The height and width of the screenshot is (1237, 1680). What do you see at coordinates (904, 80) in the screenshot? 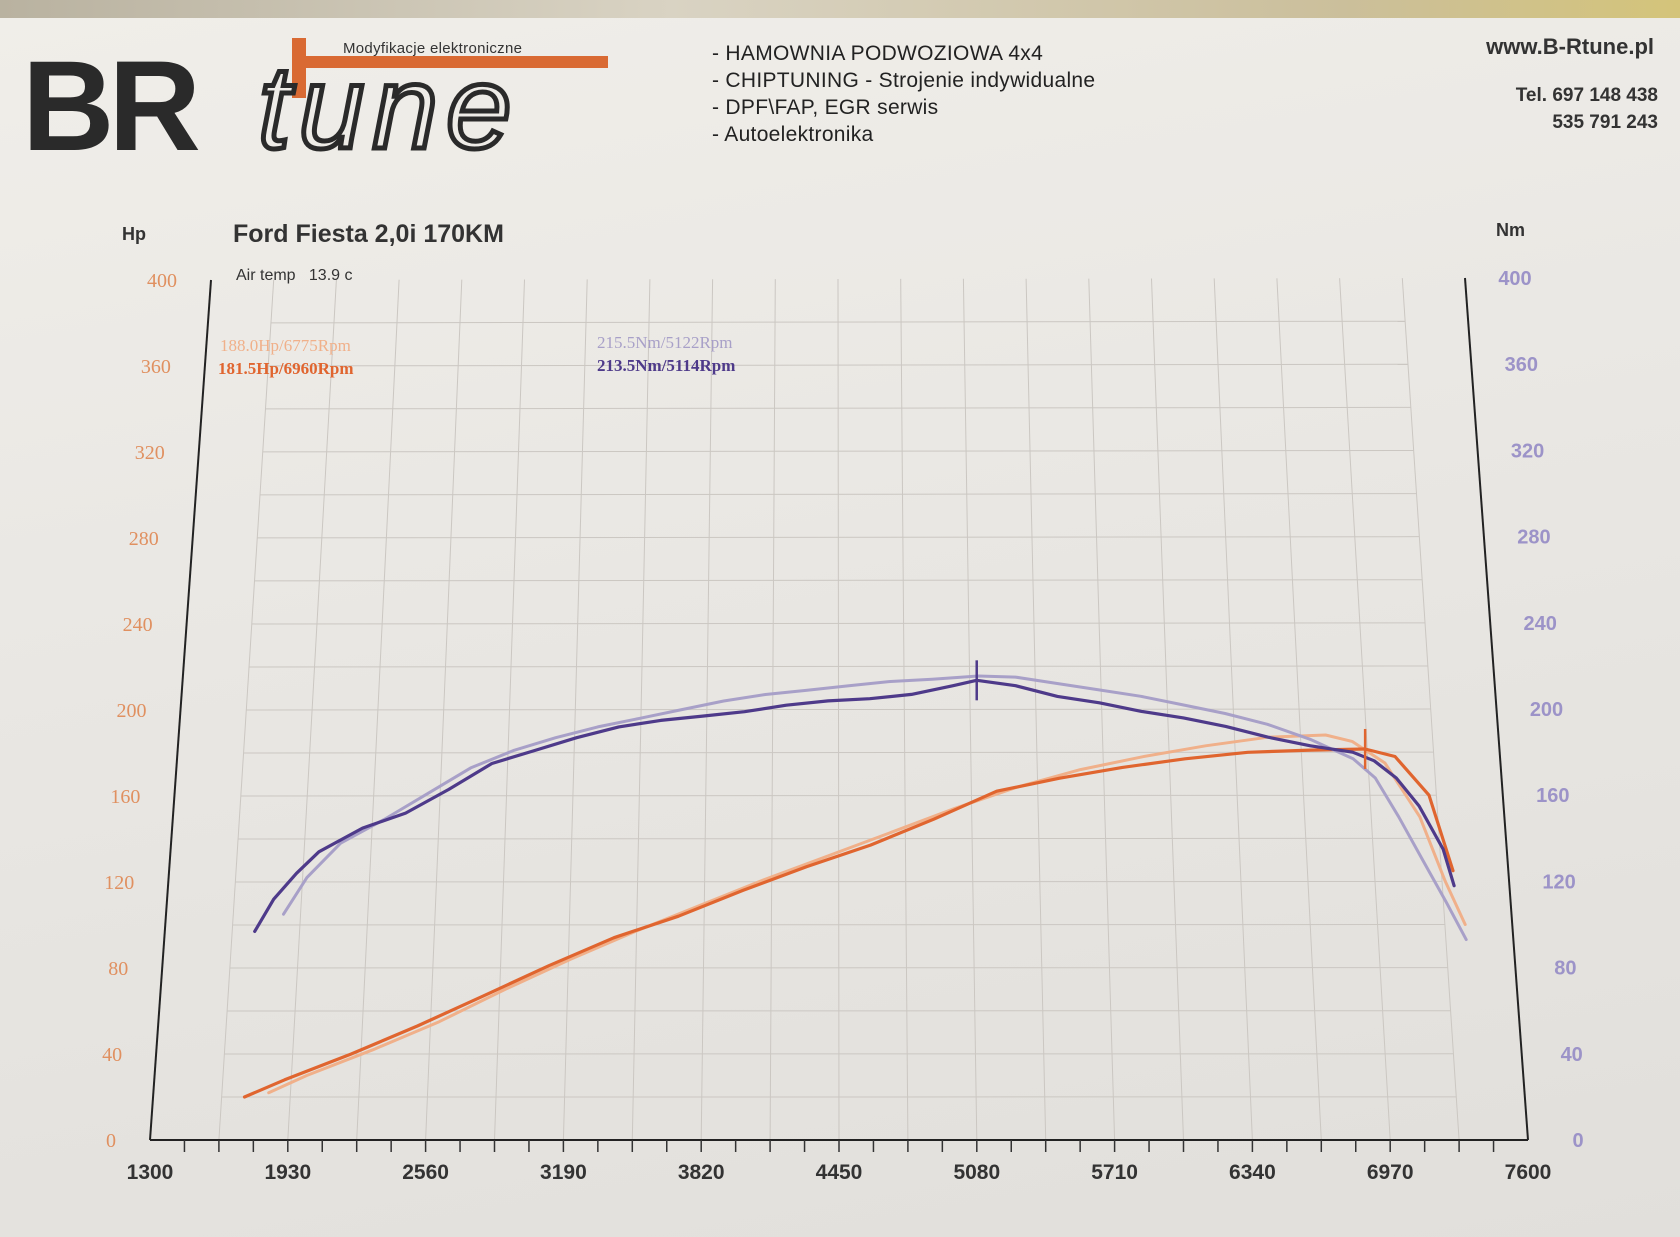
I see `service-item: - CHIPTUNING - Strojenie indywidualne` at bounding box center [904, 80].